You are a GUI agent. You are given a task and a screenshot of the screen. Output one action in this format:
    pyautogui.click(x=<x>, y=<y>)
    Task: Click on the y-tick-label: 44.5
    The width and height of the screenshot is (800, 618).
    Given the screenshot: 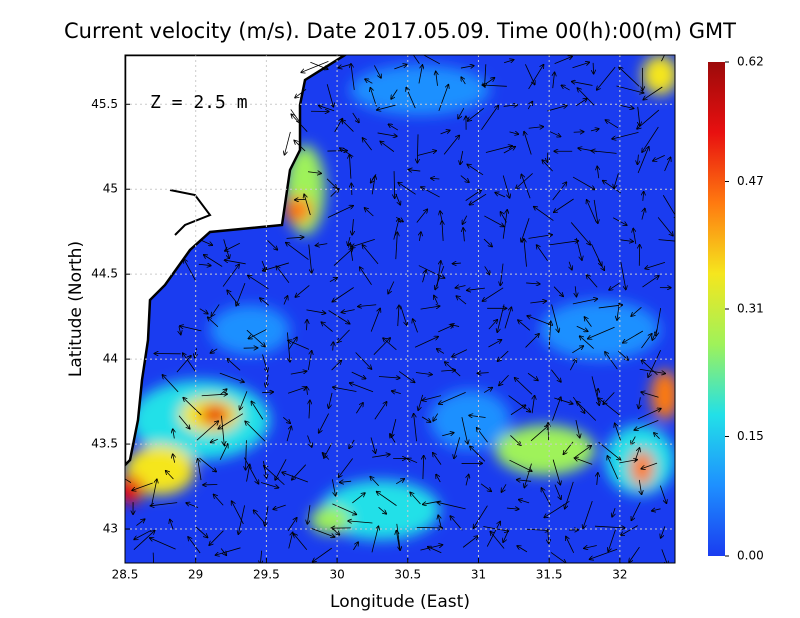 What is the action you would take?
    pyautogui.click(x=104, y=274)
    